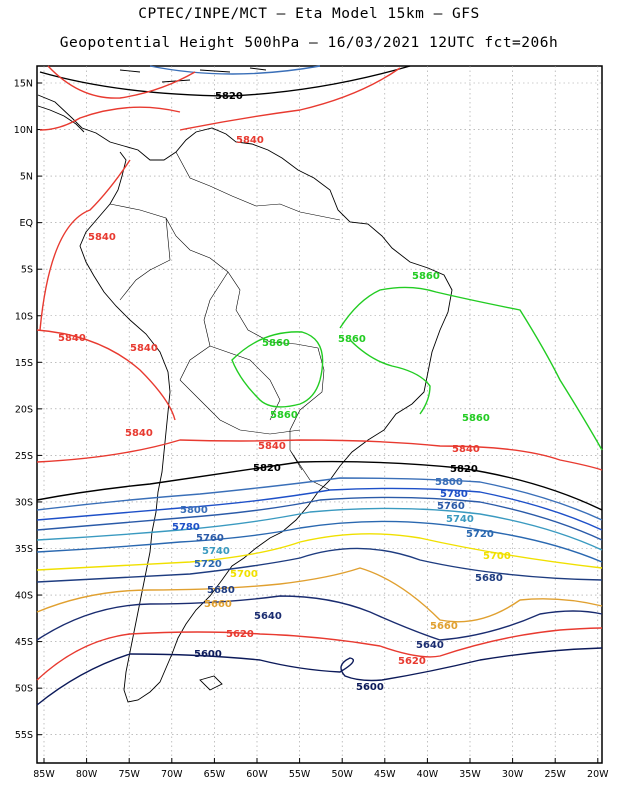 The height and width of the screenshot is (800, 618). Describe the element at coordinates (555, 774) in the screenshot. I see `lon-tick-label: 25W` at that location.